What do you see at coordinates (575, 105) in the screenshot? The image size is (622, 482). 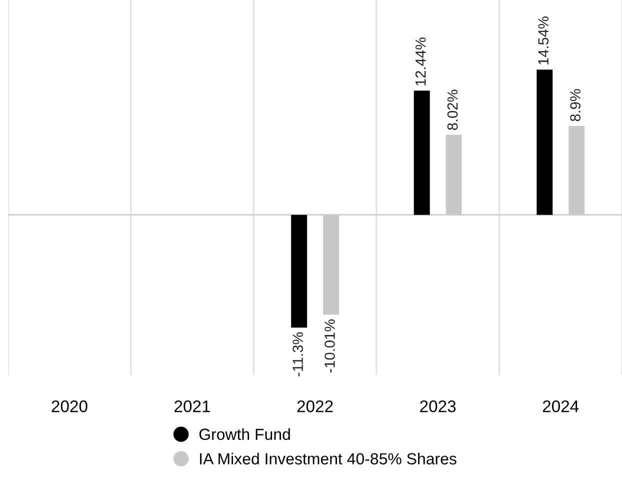 I see `data-label: 8.9%` at bounding box center [575, 105].